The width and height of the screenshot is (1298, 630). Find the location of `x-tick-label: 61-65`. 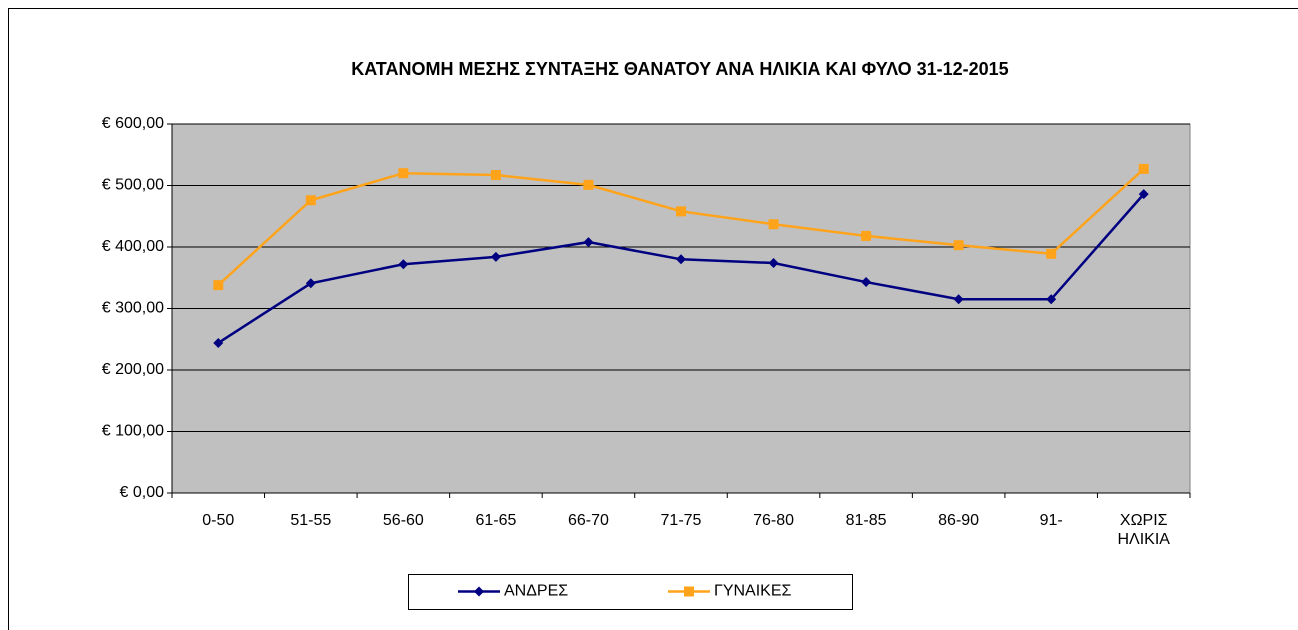

x-tick-label: 61-65 is located at coordinates (496, 520).